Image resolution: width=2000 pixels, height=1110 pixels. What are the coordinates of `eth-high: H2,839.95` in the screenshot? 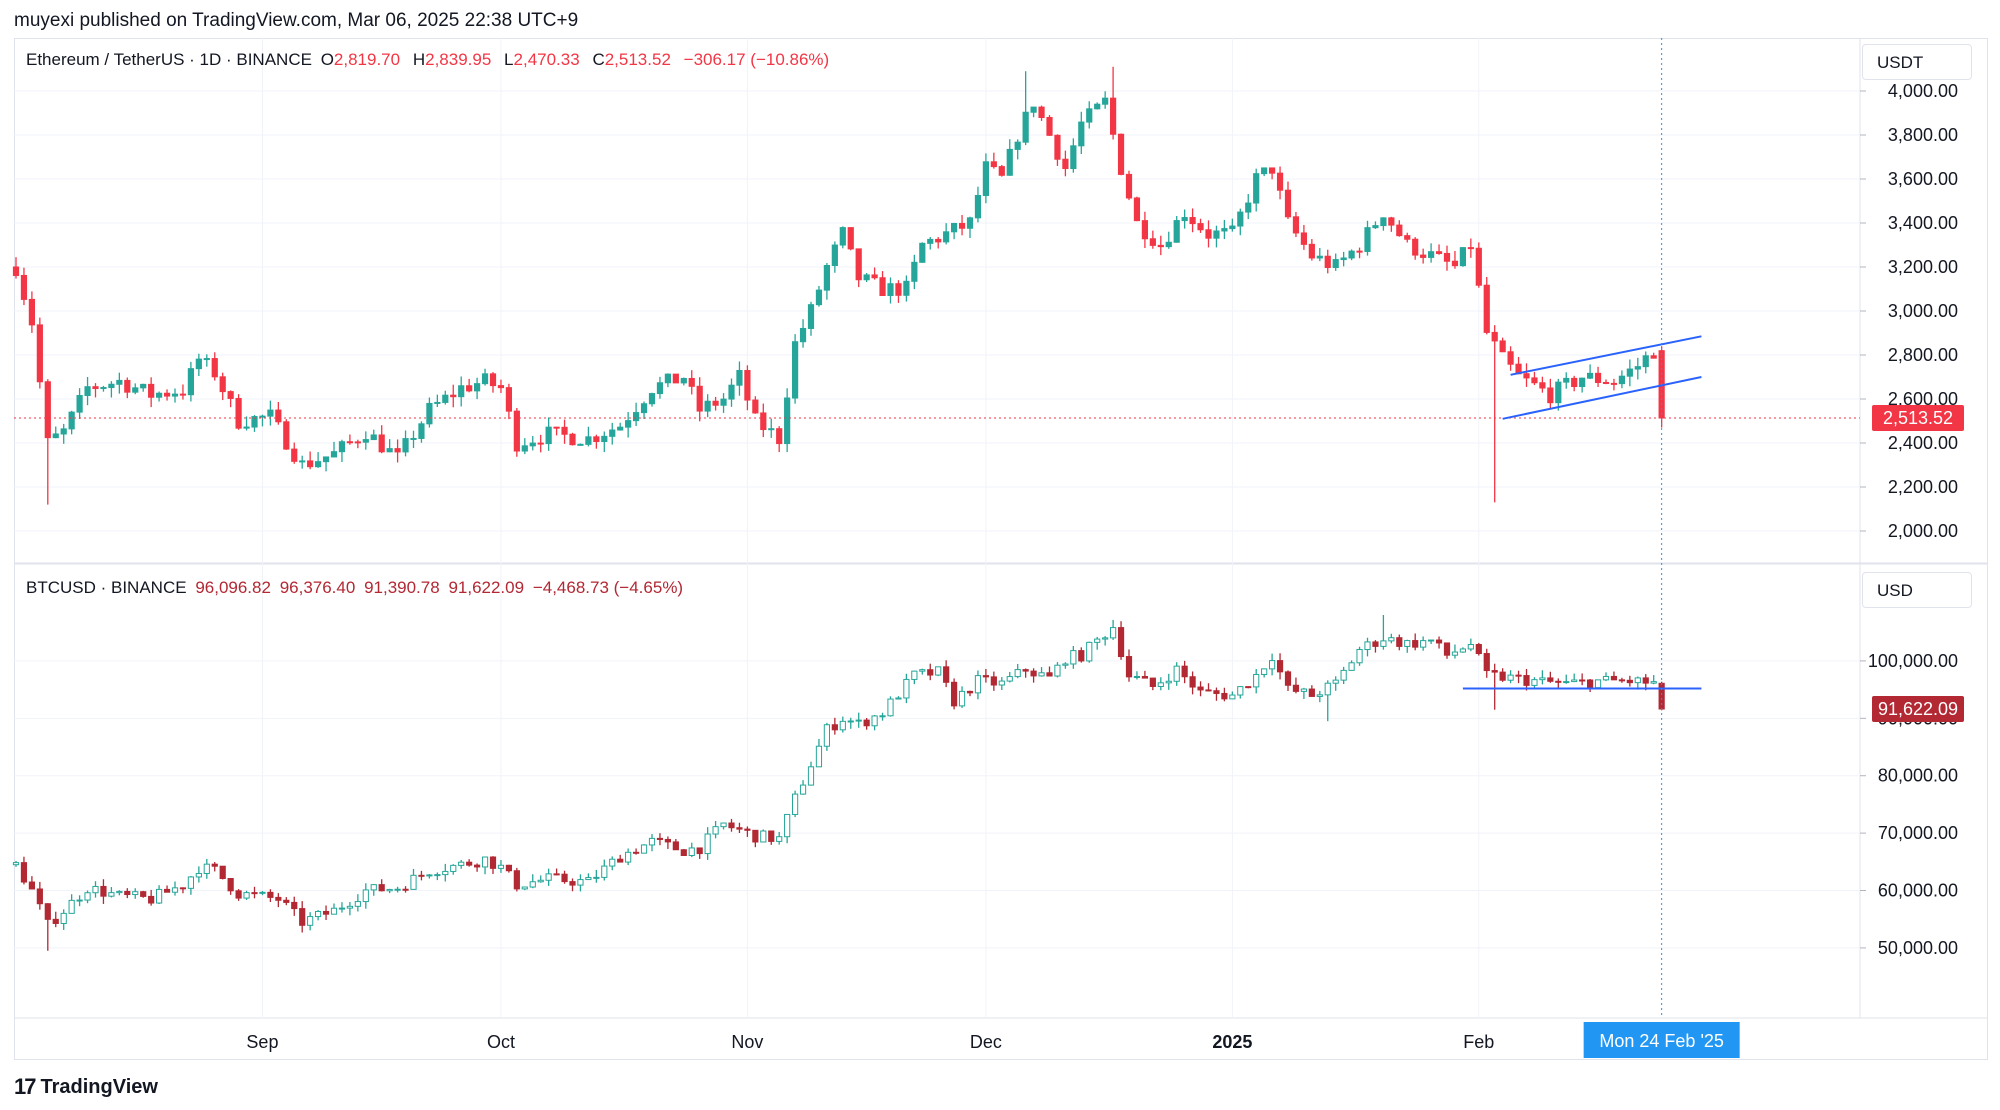 It's located at (452, 59).